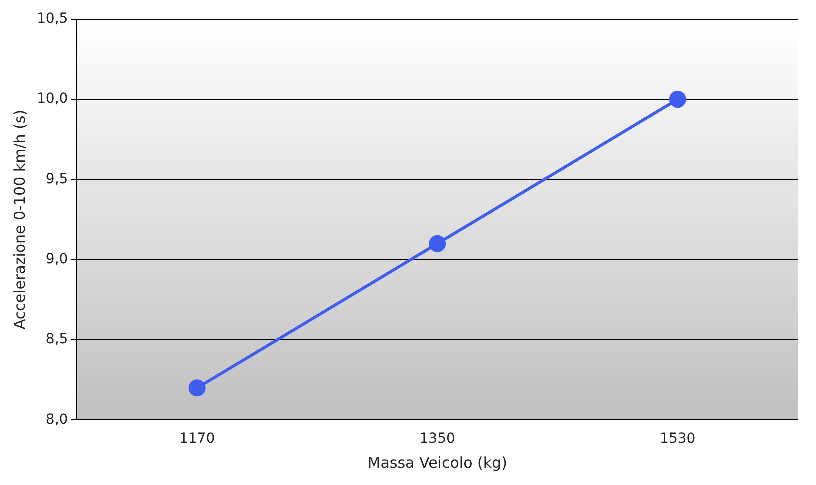  I want to click on x-axis-title: Massa Veicolo (kg), so click(438, 463).